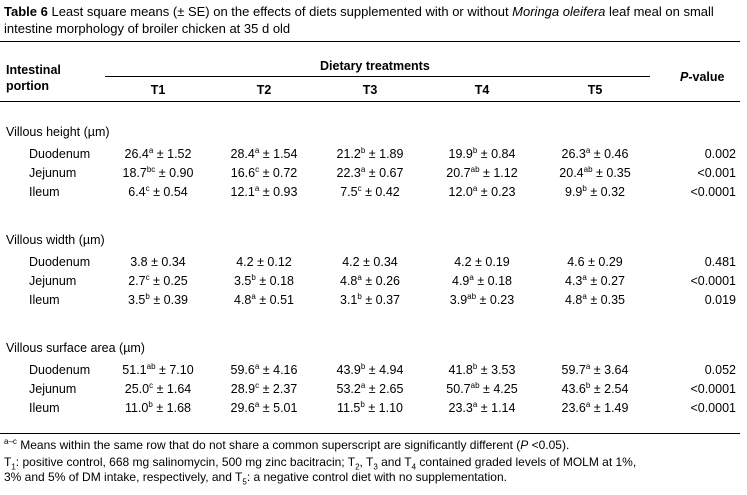 This screenshot has height=495, width=747. Describe the element at coordinates (391, 173) in the screenshot. I see `cell-se: 0.67` at that location.